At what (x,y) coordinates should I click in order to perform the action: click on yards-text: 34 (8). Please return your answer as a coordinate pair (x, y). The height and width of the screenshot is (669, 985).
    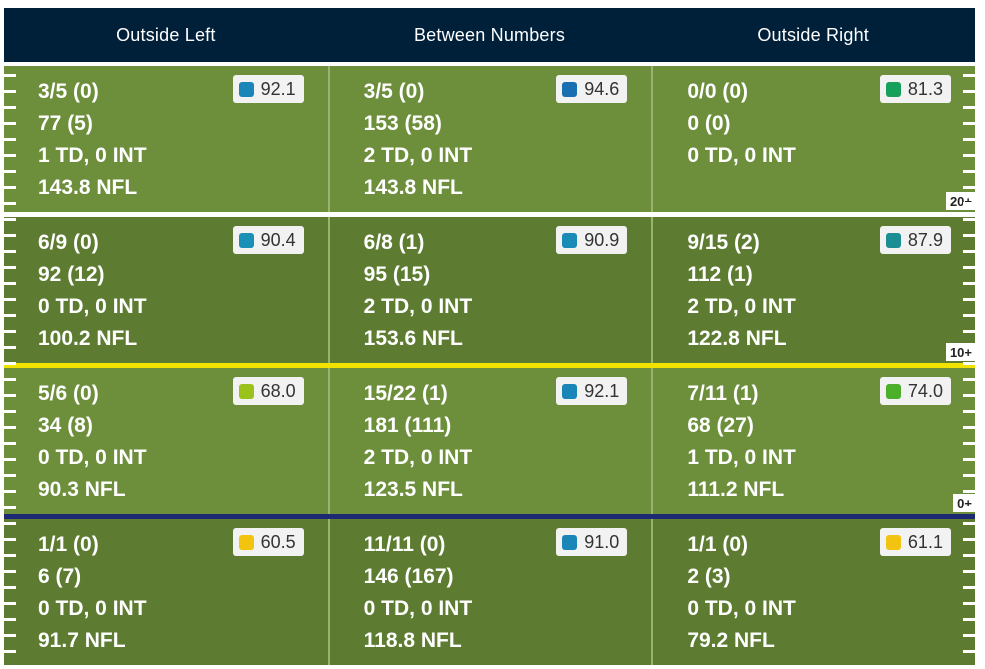
    Looking at the image, I should click on (65, 425).